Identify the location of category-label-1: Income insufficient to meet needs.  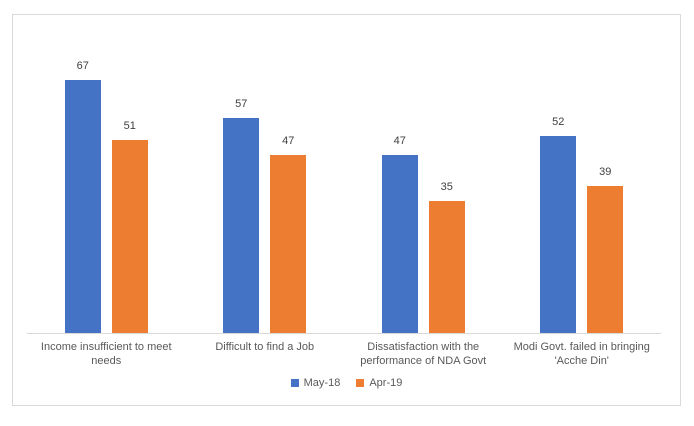
(106, 354).